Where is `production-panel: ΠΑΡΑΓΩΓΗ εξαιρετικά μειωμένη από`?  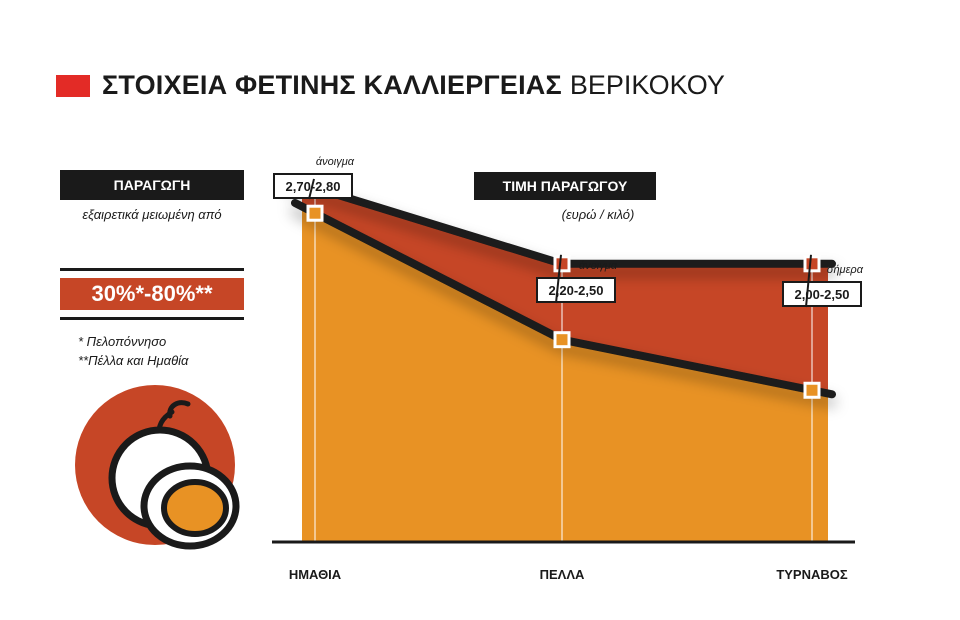
production-panel: ΠΑΡΑΓΩΓΗ εξαιρετικά μειωμένη από is located at coordinates (152, 197).